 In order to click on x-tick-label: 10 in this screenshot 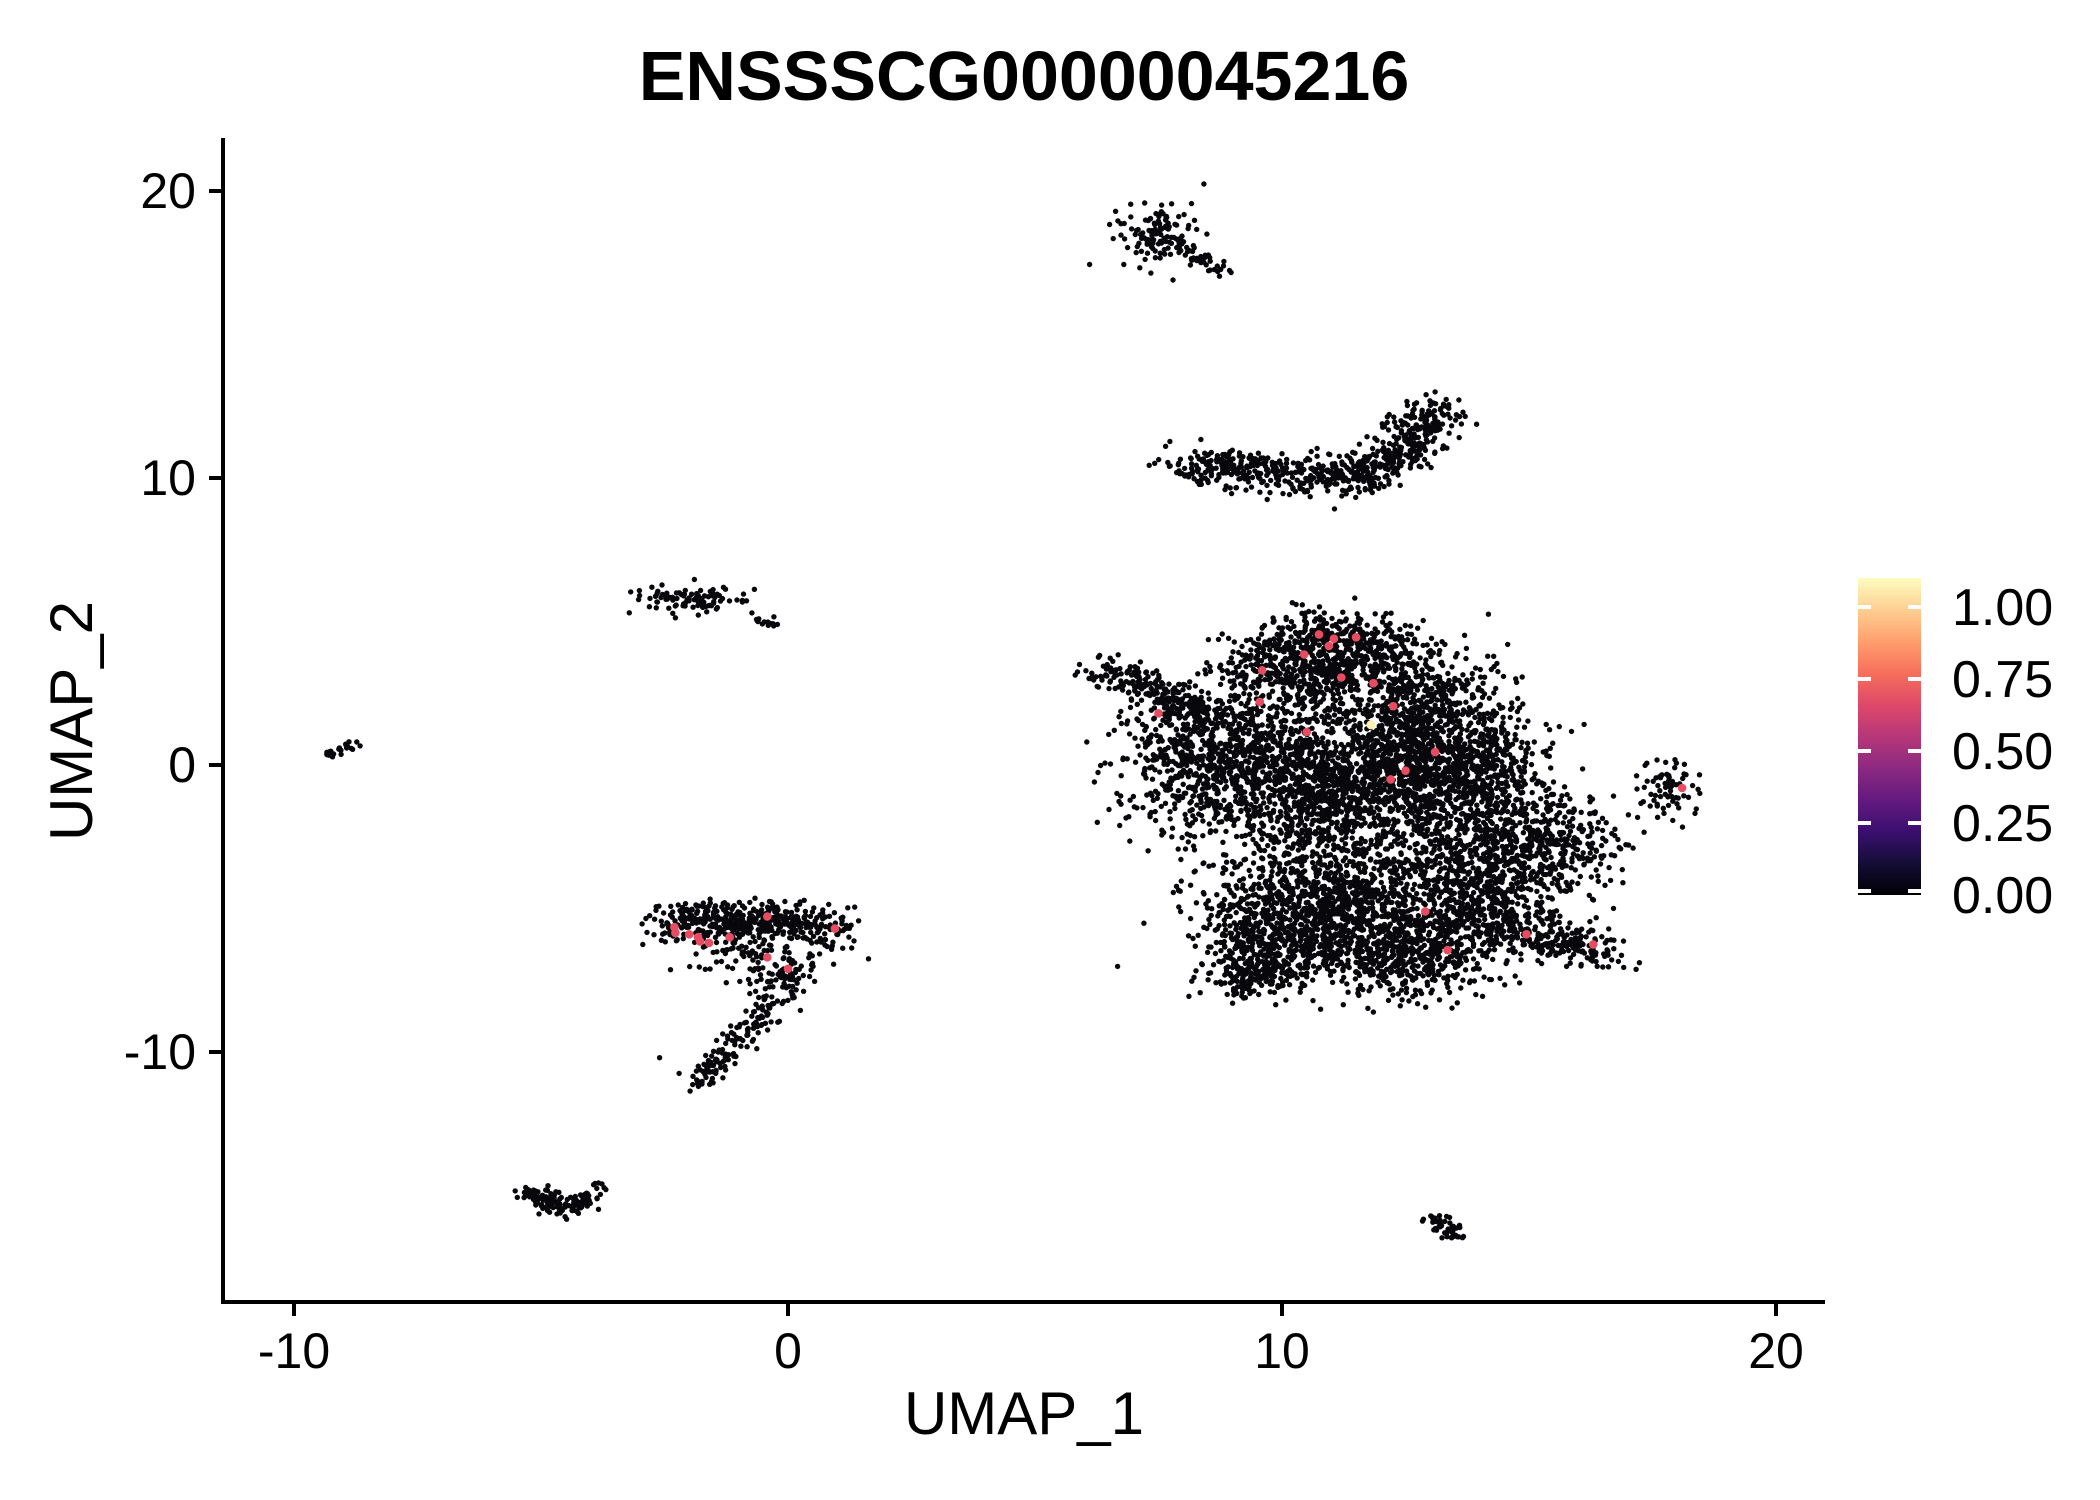, I will do `click(1282, 1351)`.